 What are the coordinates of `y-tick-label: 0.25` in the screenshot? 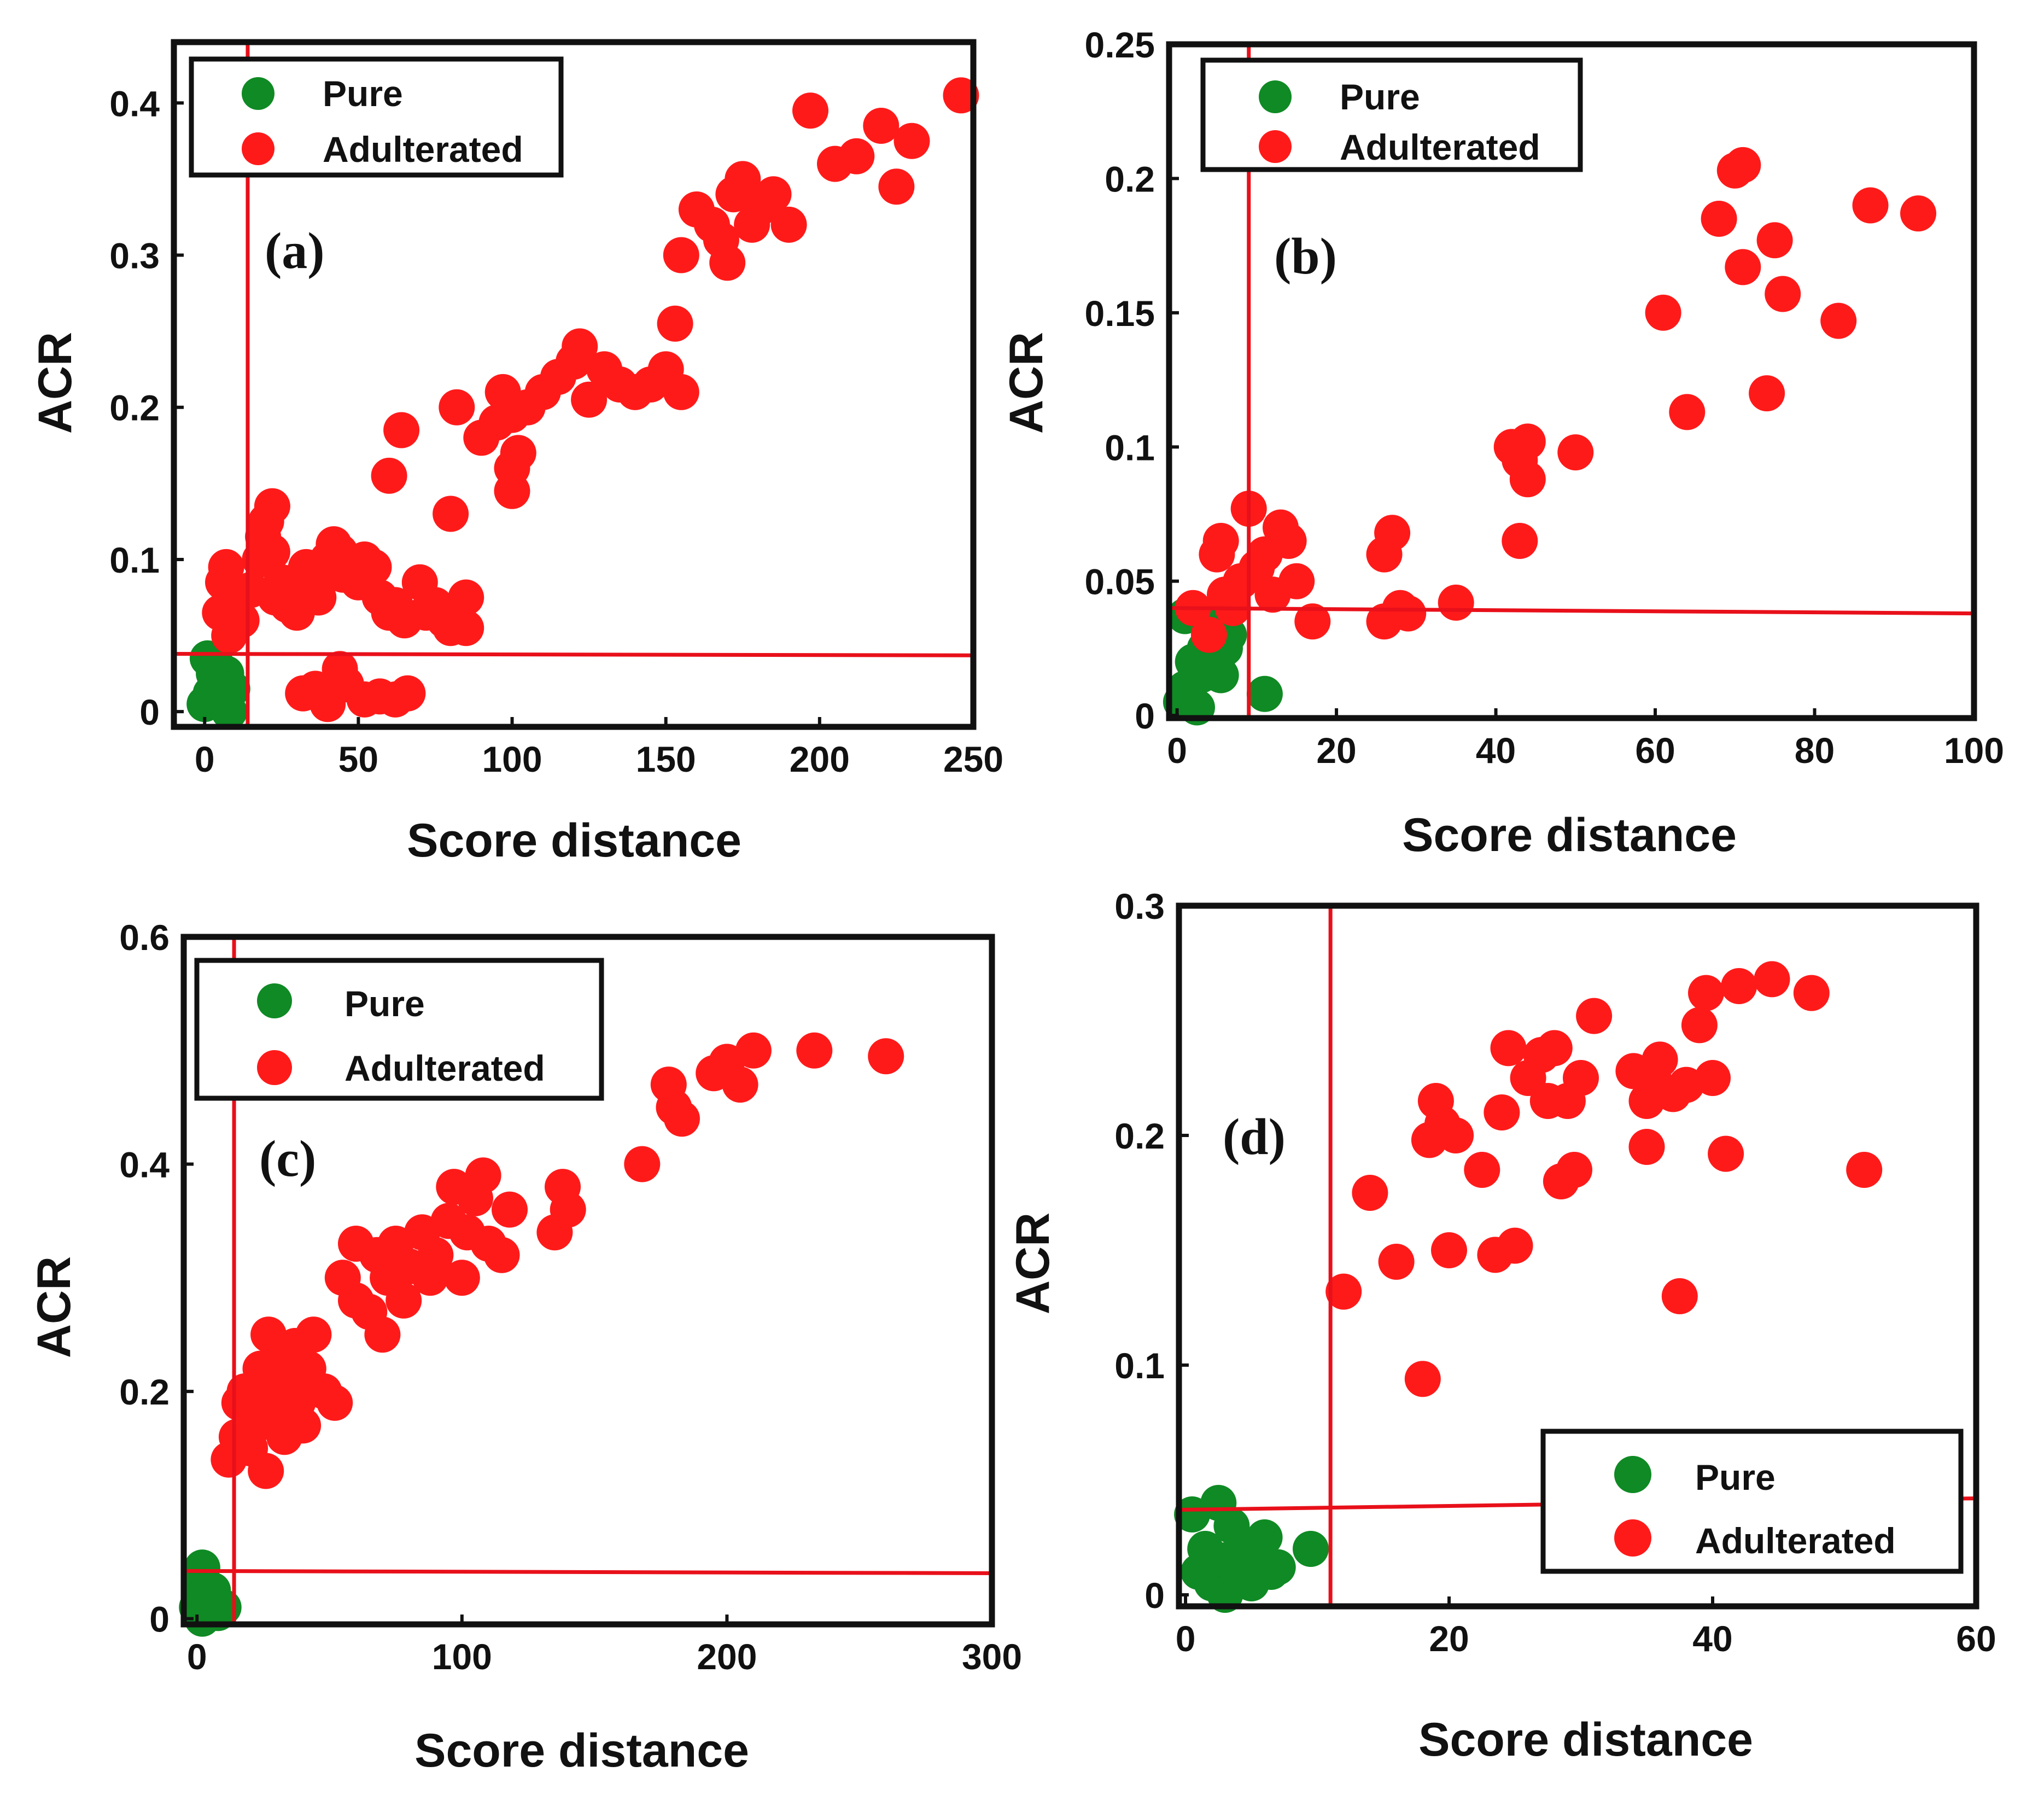 It's located at (1120, 45).